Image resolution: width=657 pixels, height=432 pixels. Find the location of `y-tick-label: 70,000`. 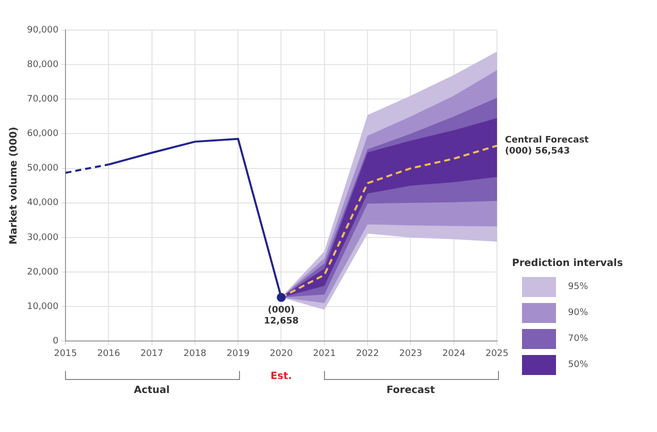

y-tick-label: 70,000 is located at coordinates (42, 99).